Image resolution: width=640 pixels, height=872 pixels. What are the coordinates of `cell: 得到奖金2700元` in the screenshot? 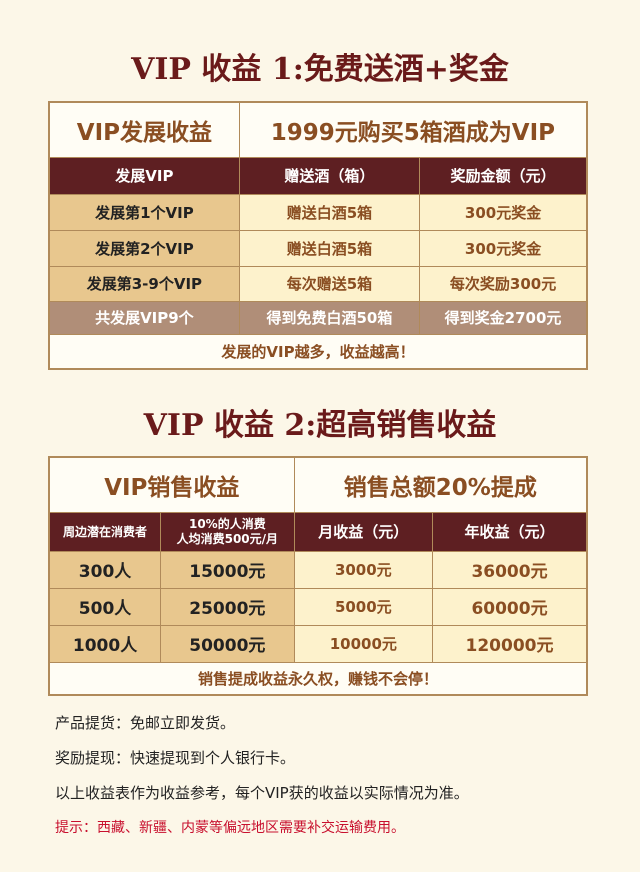 It's located at (503, 317).